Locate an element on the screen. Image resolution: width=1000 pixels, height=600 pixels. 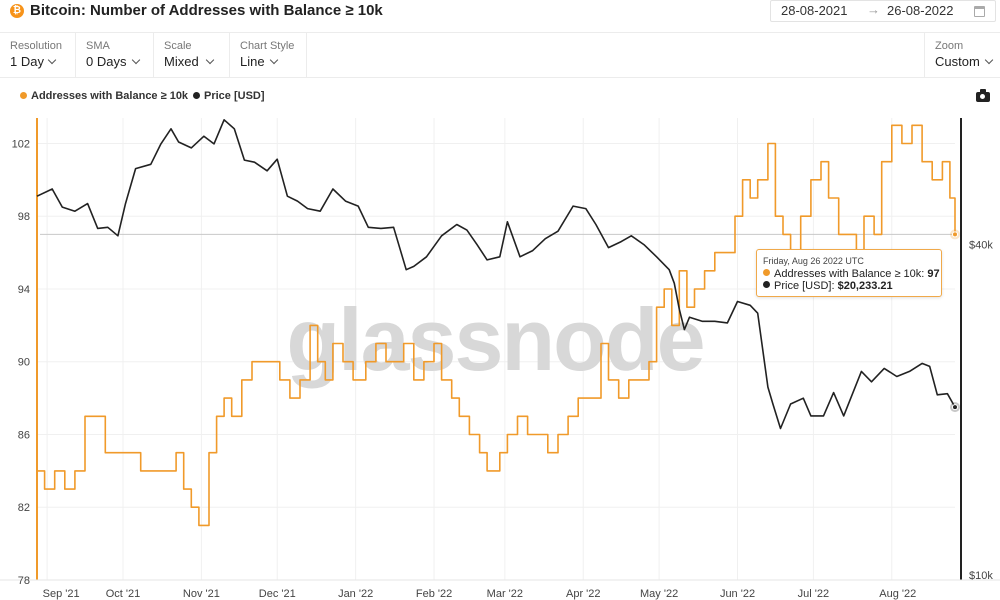
x-tick-label: Sep '21 is located at coordinates (61, 594).